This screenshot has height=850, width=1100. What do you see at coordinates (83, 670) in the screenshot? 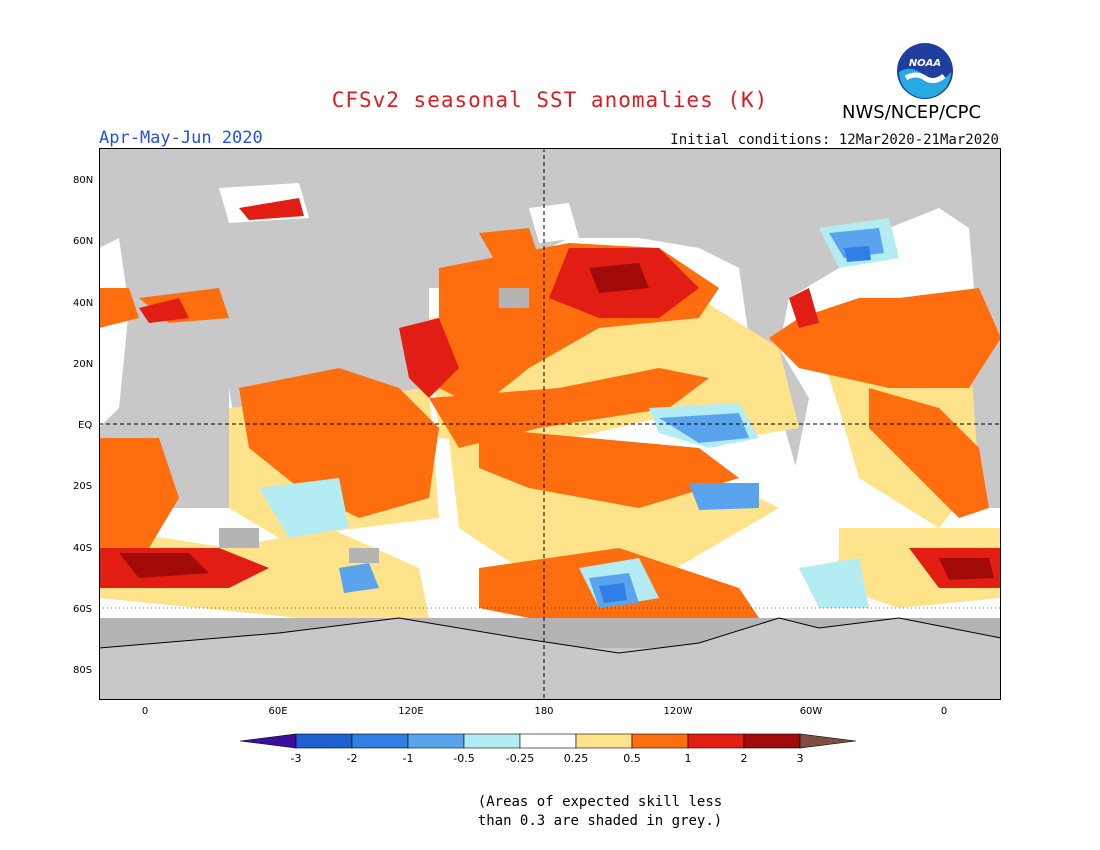
I see `lat-label: 80S` at bounding box center [83, 670].